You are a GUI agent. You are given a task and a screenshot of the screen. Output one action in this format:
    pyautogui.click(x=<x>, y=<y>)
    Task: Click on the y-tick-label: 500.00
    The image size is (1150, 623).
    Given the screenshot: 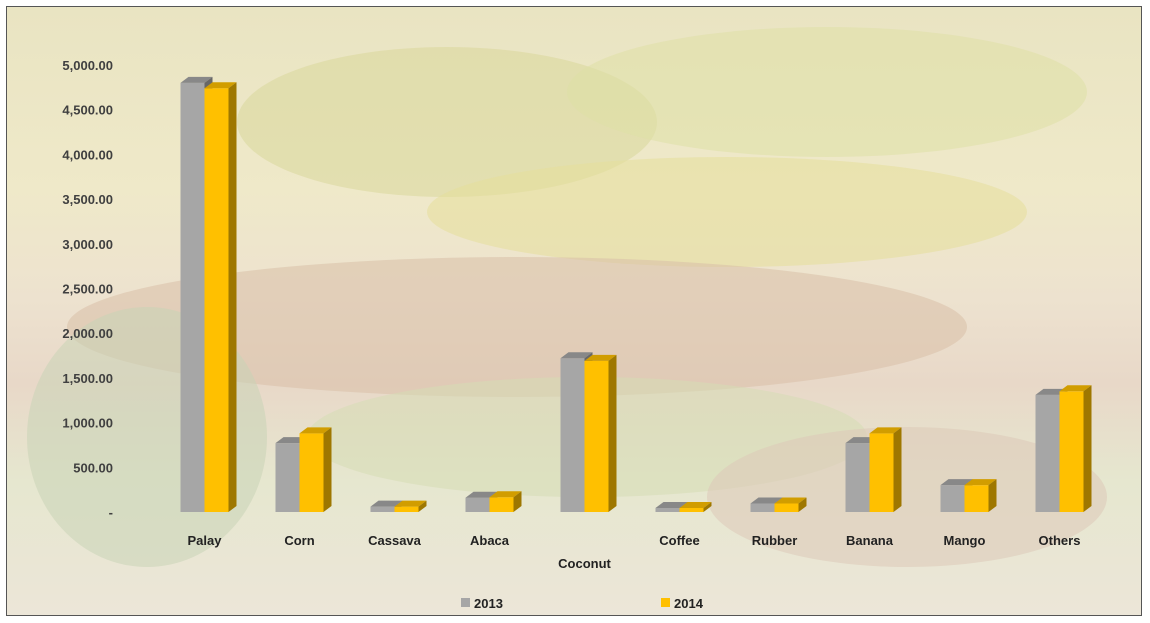 What is the action you would take?
    pyautogui.click(x=93, y=467)
    